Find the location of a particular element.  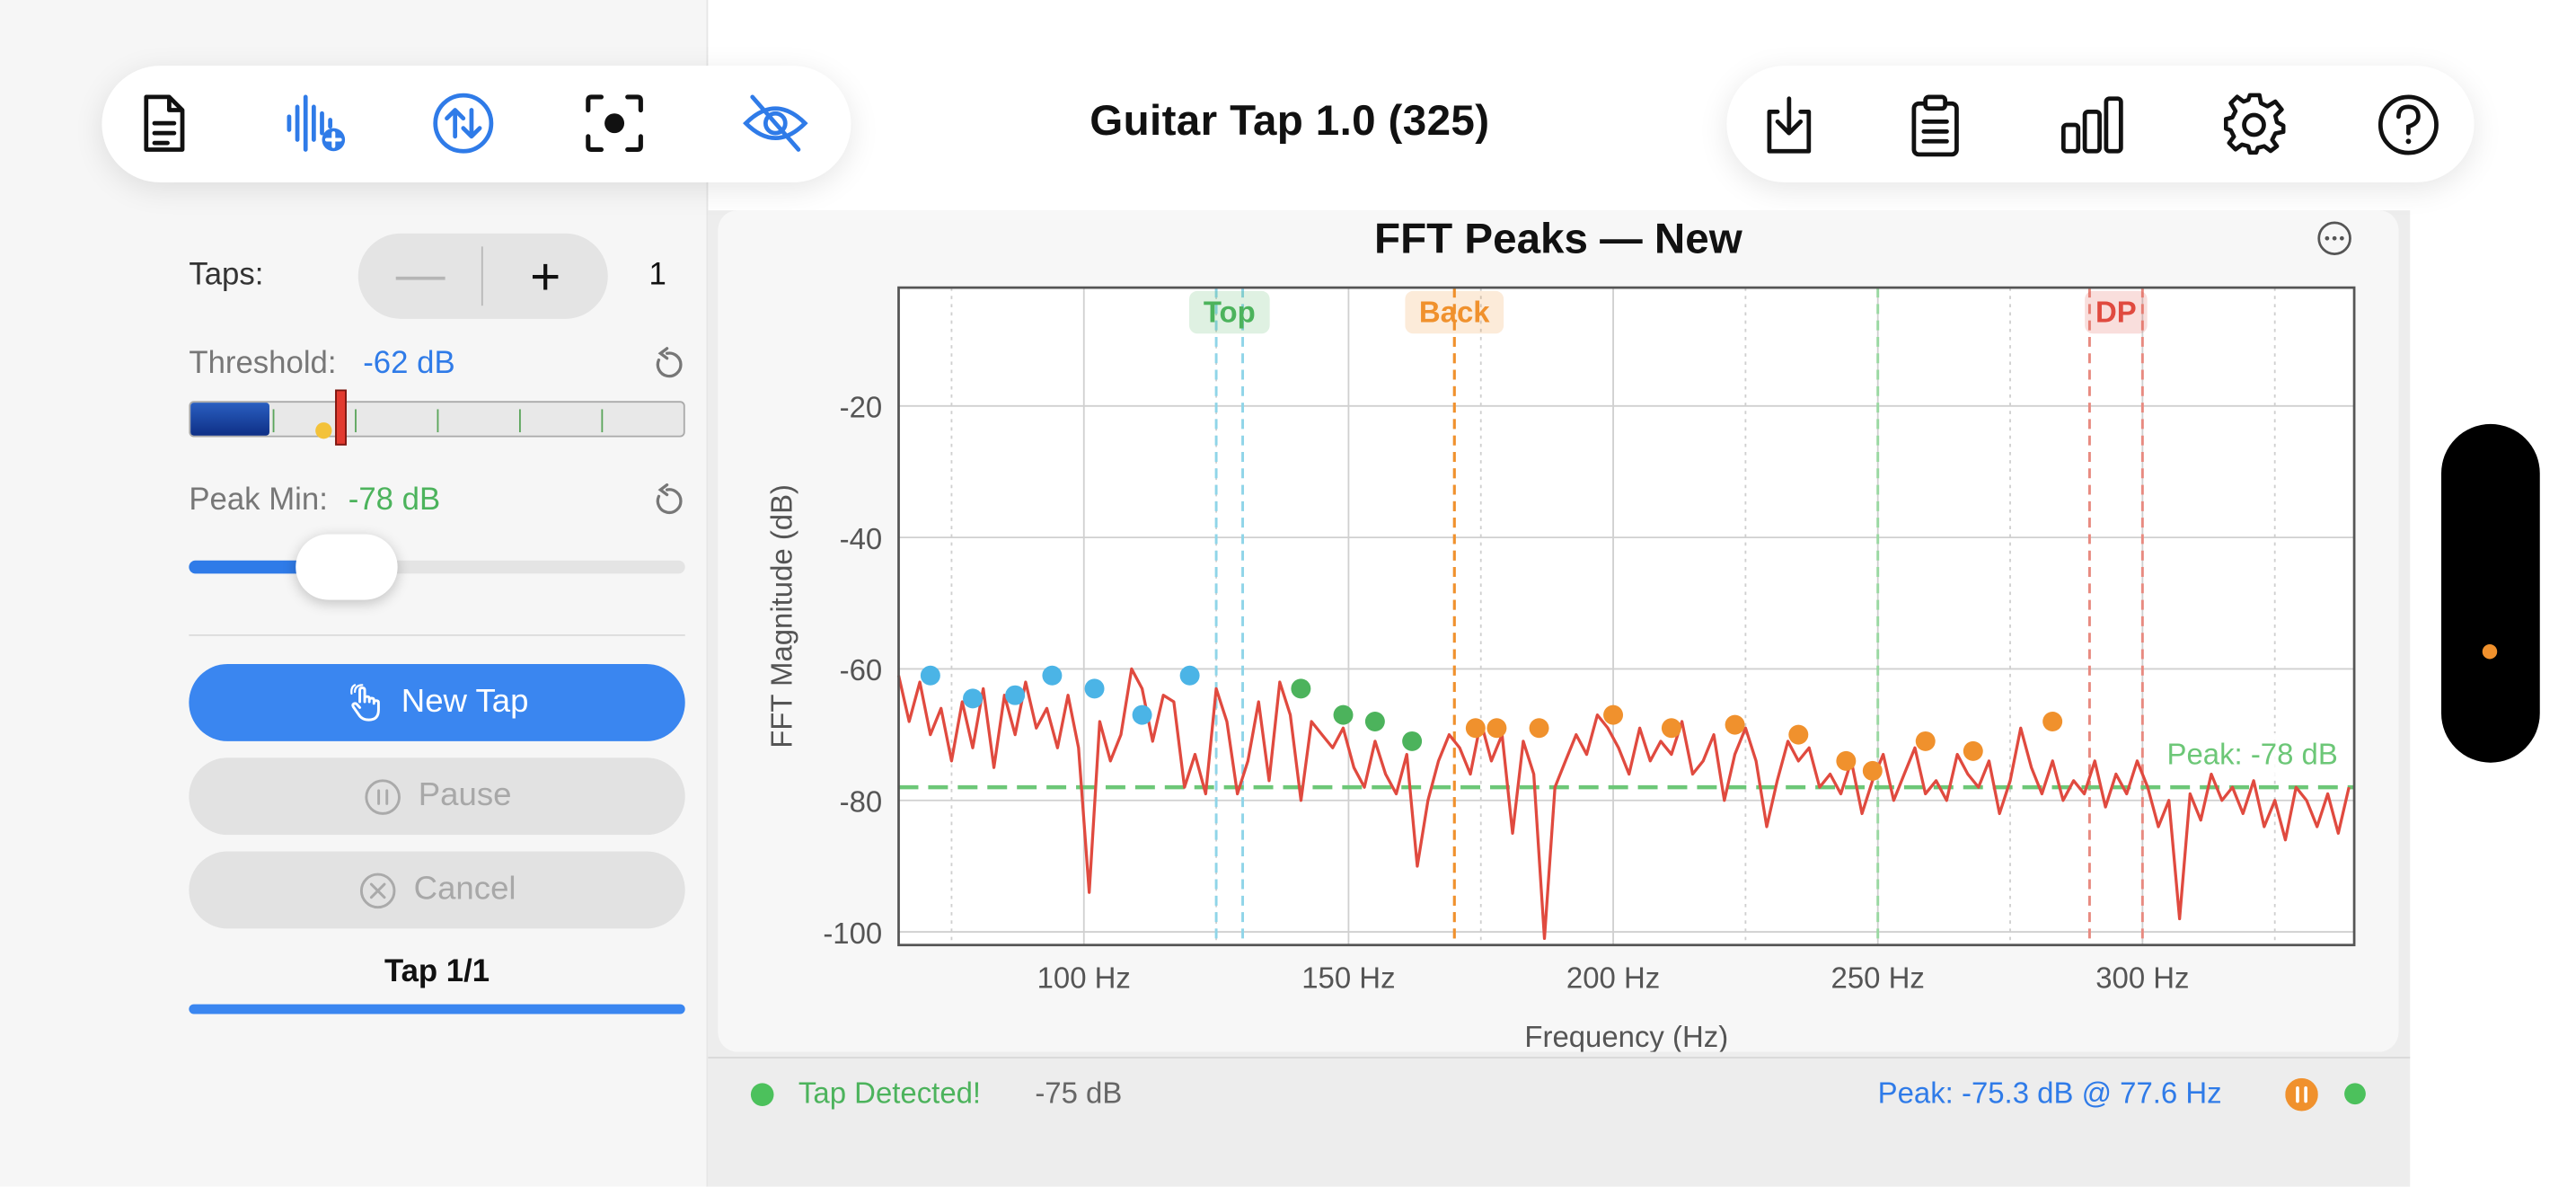

threshold-meter is located at coordinates (437, 417).